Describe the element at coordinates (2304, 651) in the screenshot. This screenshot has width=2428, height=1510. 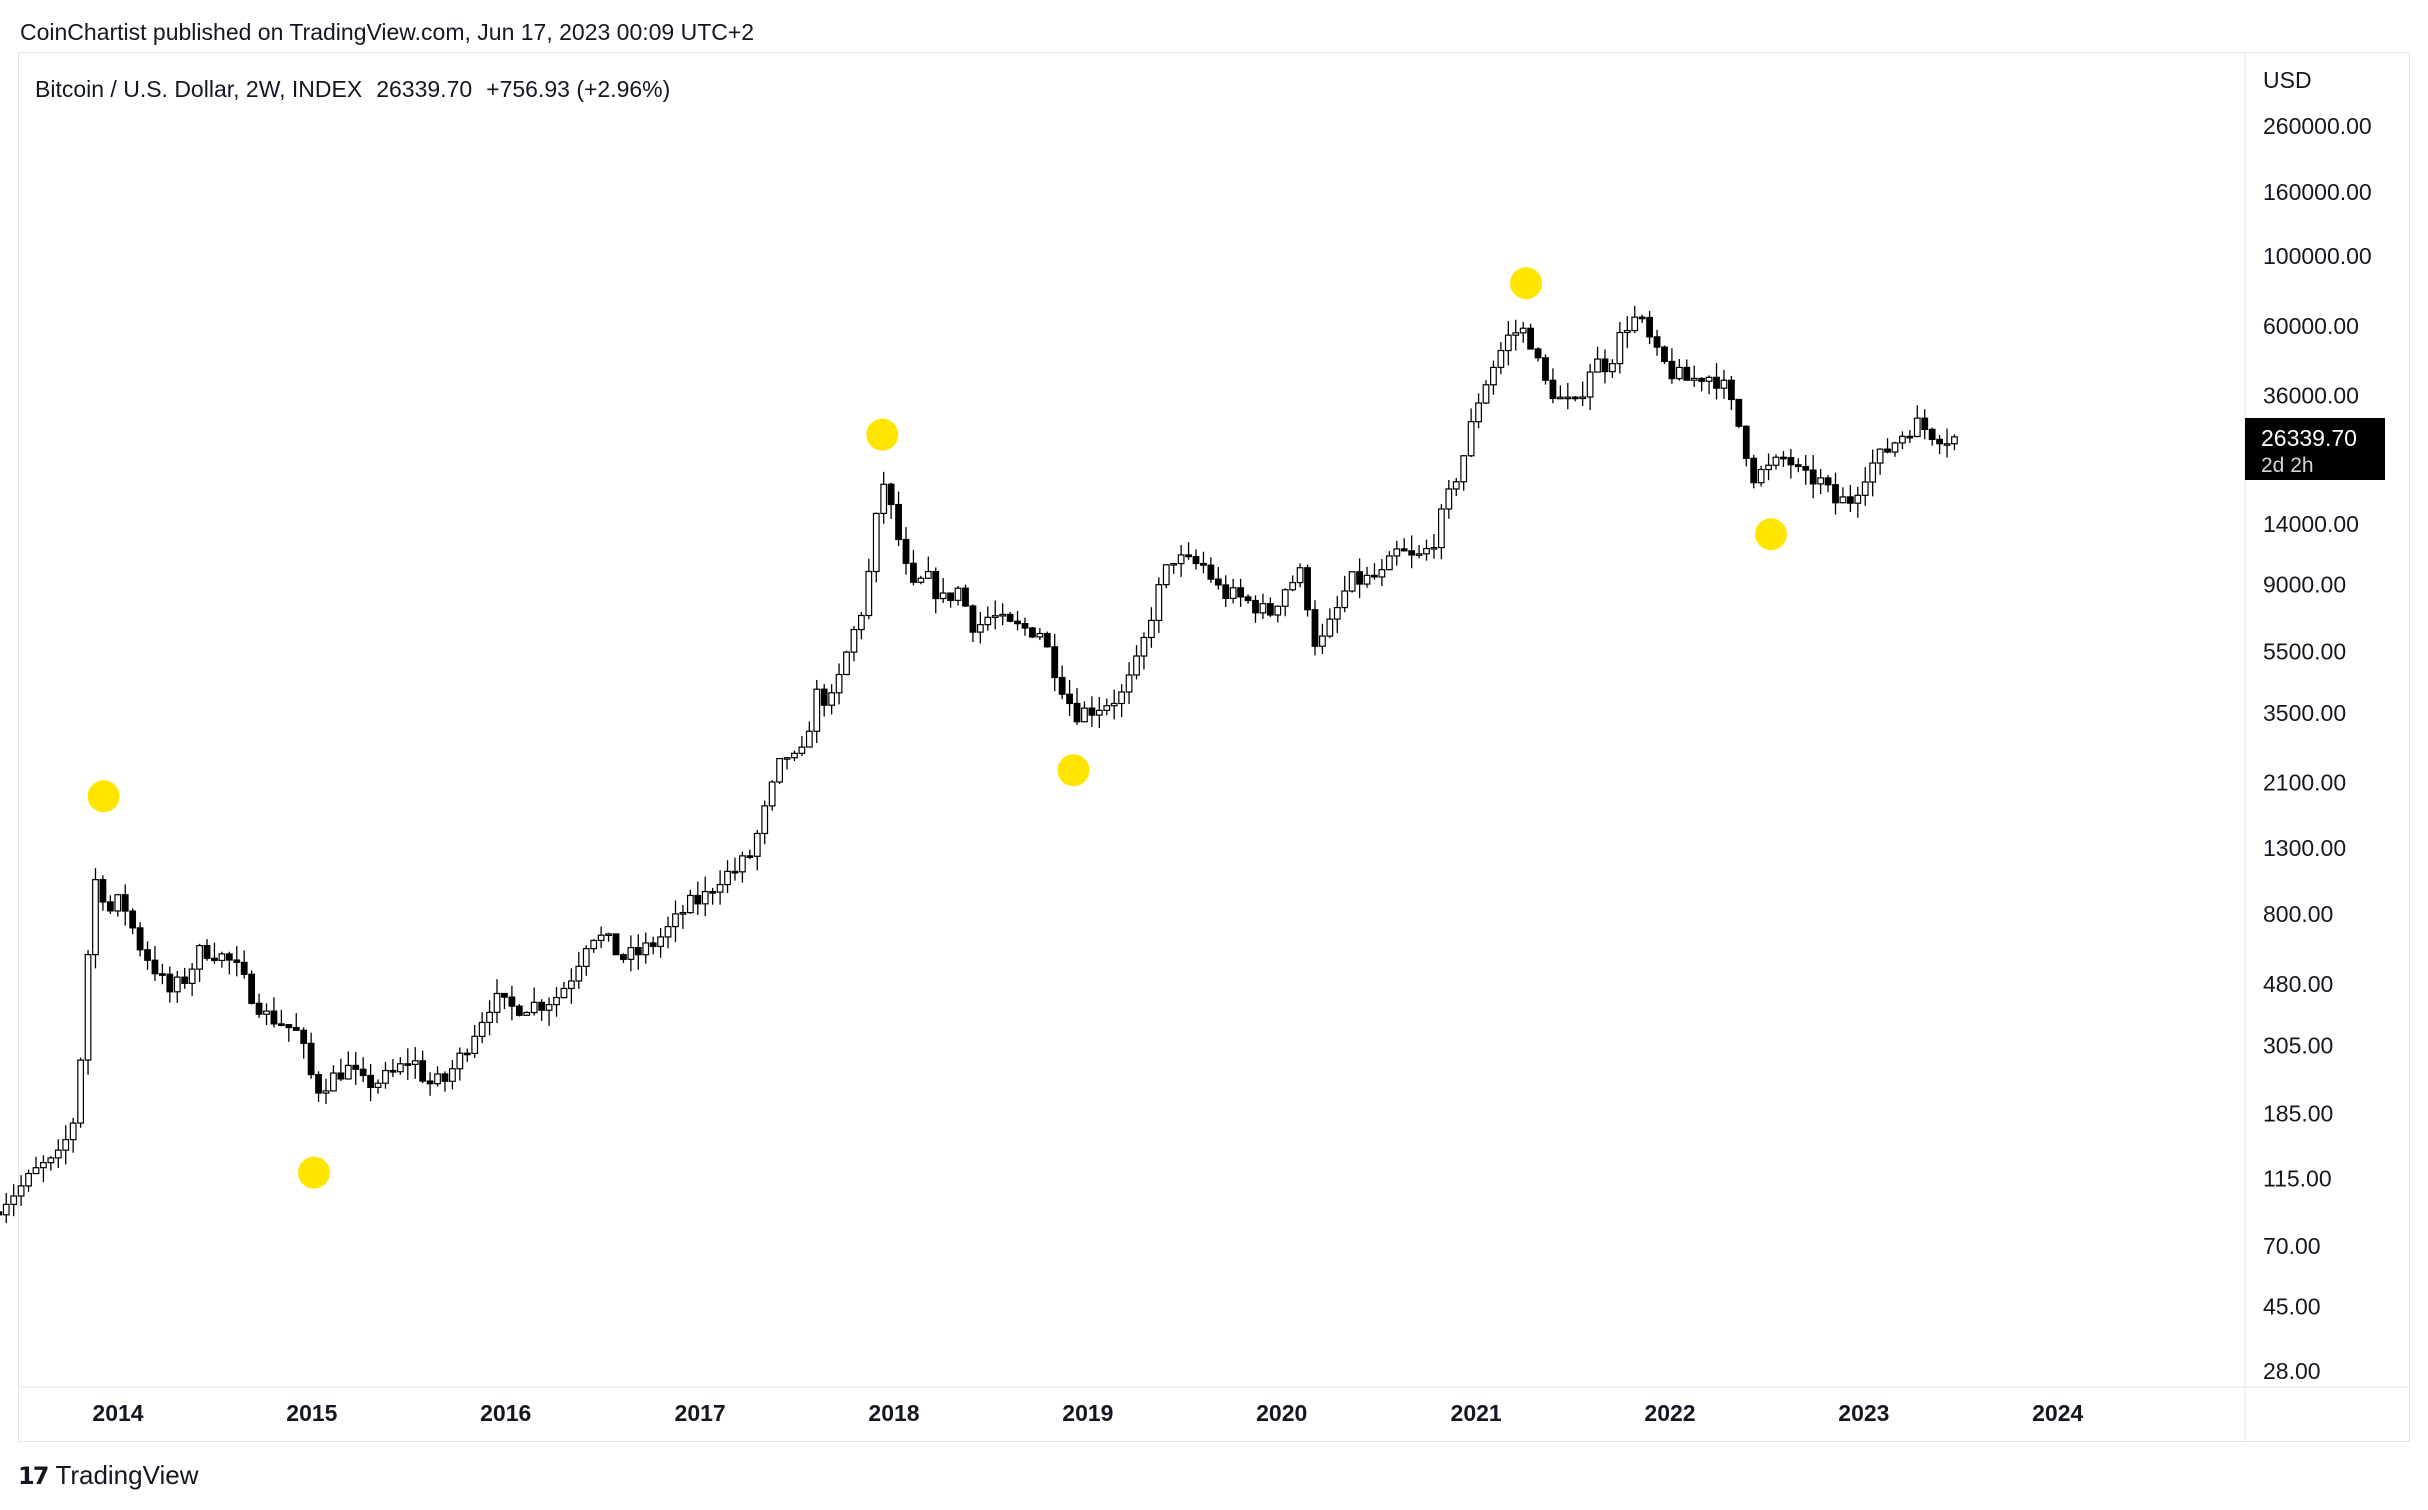
I see `y-tick-label: 5500.00` at that location.